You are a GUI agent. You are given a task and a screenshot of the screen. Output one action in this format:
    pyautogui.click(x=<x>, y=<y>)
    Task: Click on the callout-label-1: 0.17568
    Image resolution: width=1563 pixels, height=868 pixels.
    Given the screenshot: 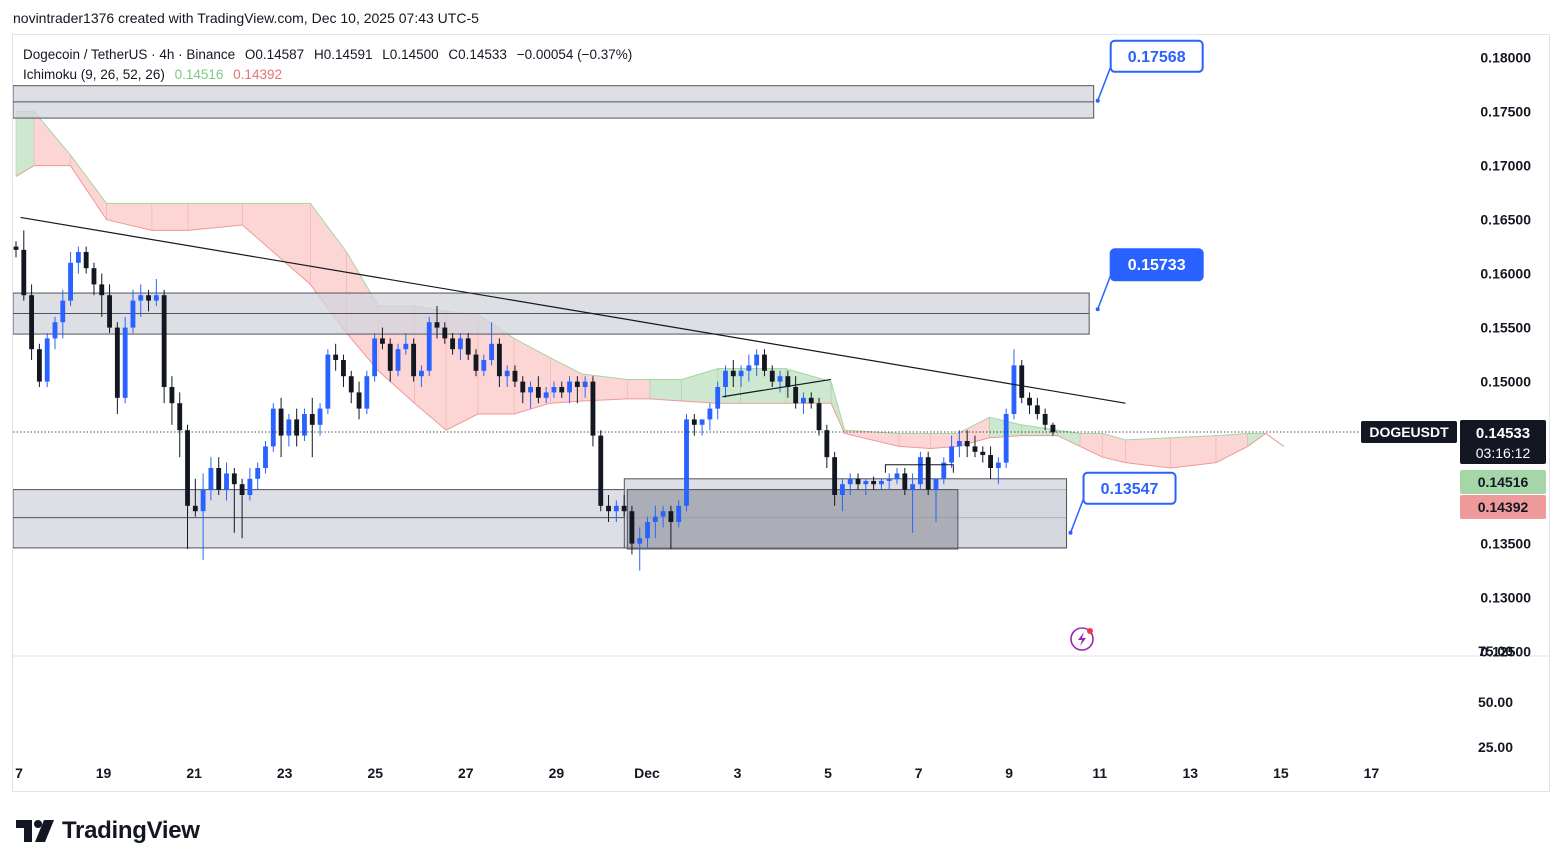 What is the action you would take?
    pyautogui.click(x=1157, y=57)
    